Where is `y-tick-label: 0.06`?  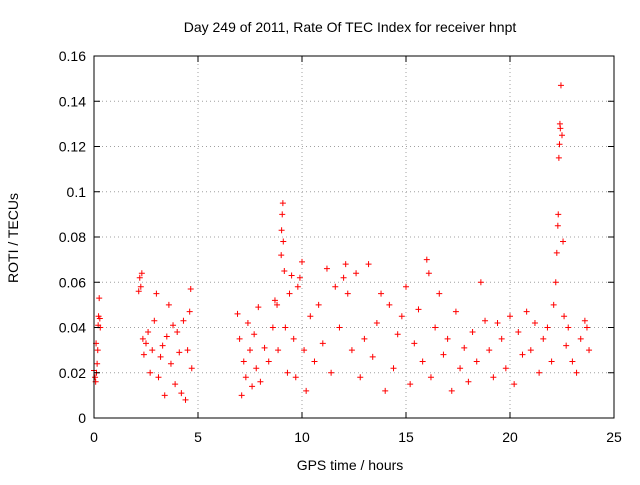 y-tick-label: 0.06 is located at coordinates (72, 282).